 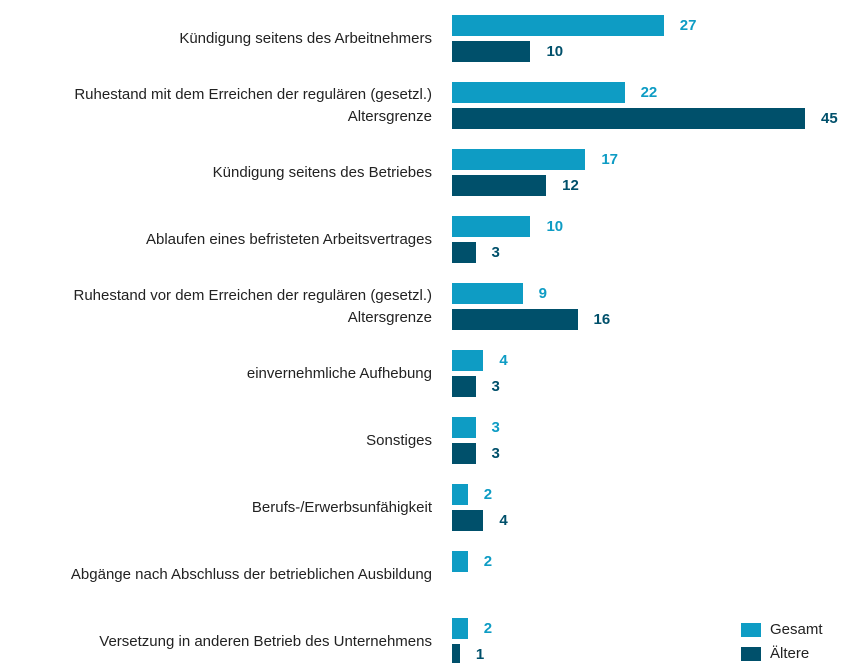 What do you see at coordinates (796, 629) in the screenshot?
I see `legend-label: Gesamt` at bounding box center [796, 629].